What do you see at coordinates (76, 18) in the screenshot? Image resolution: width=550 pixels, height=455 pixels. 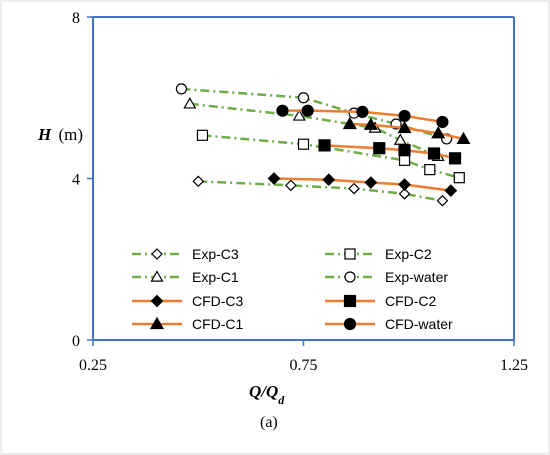 I see `y-tick-label: 8` at bounding box center [76, 18].